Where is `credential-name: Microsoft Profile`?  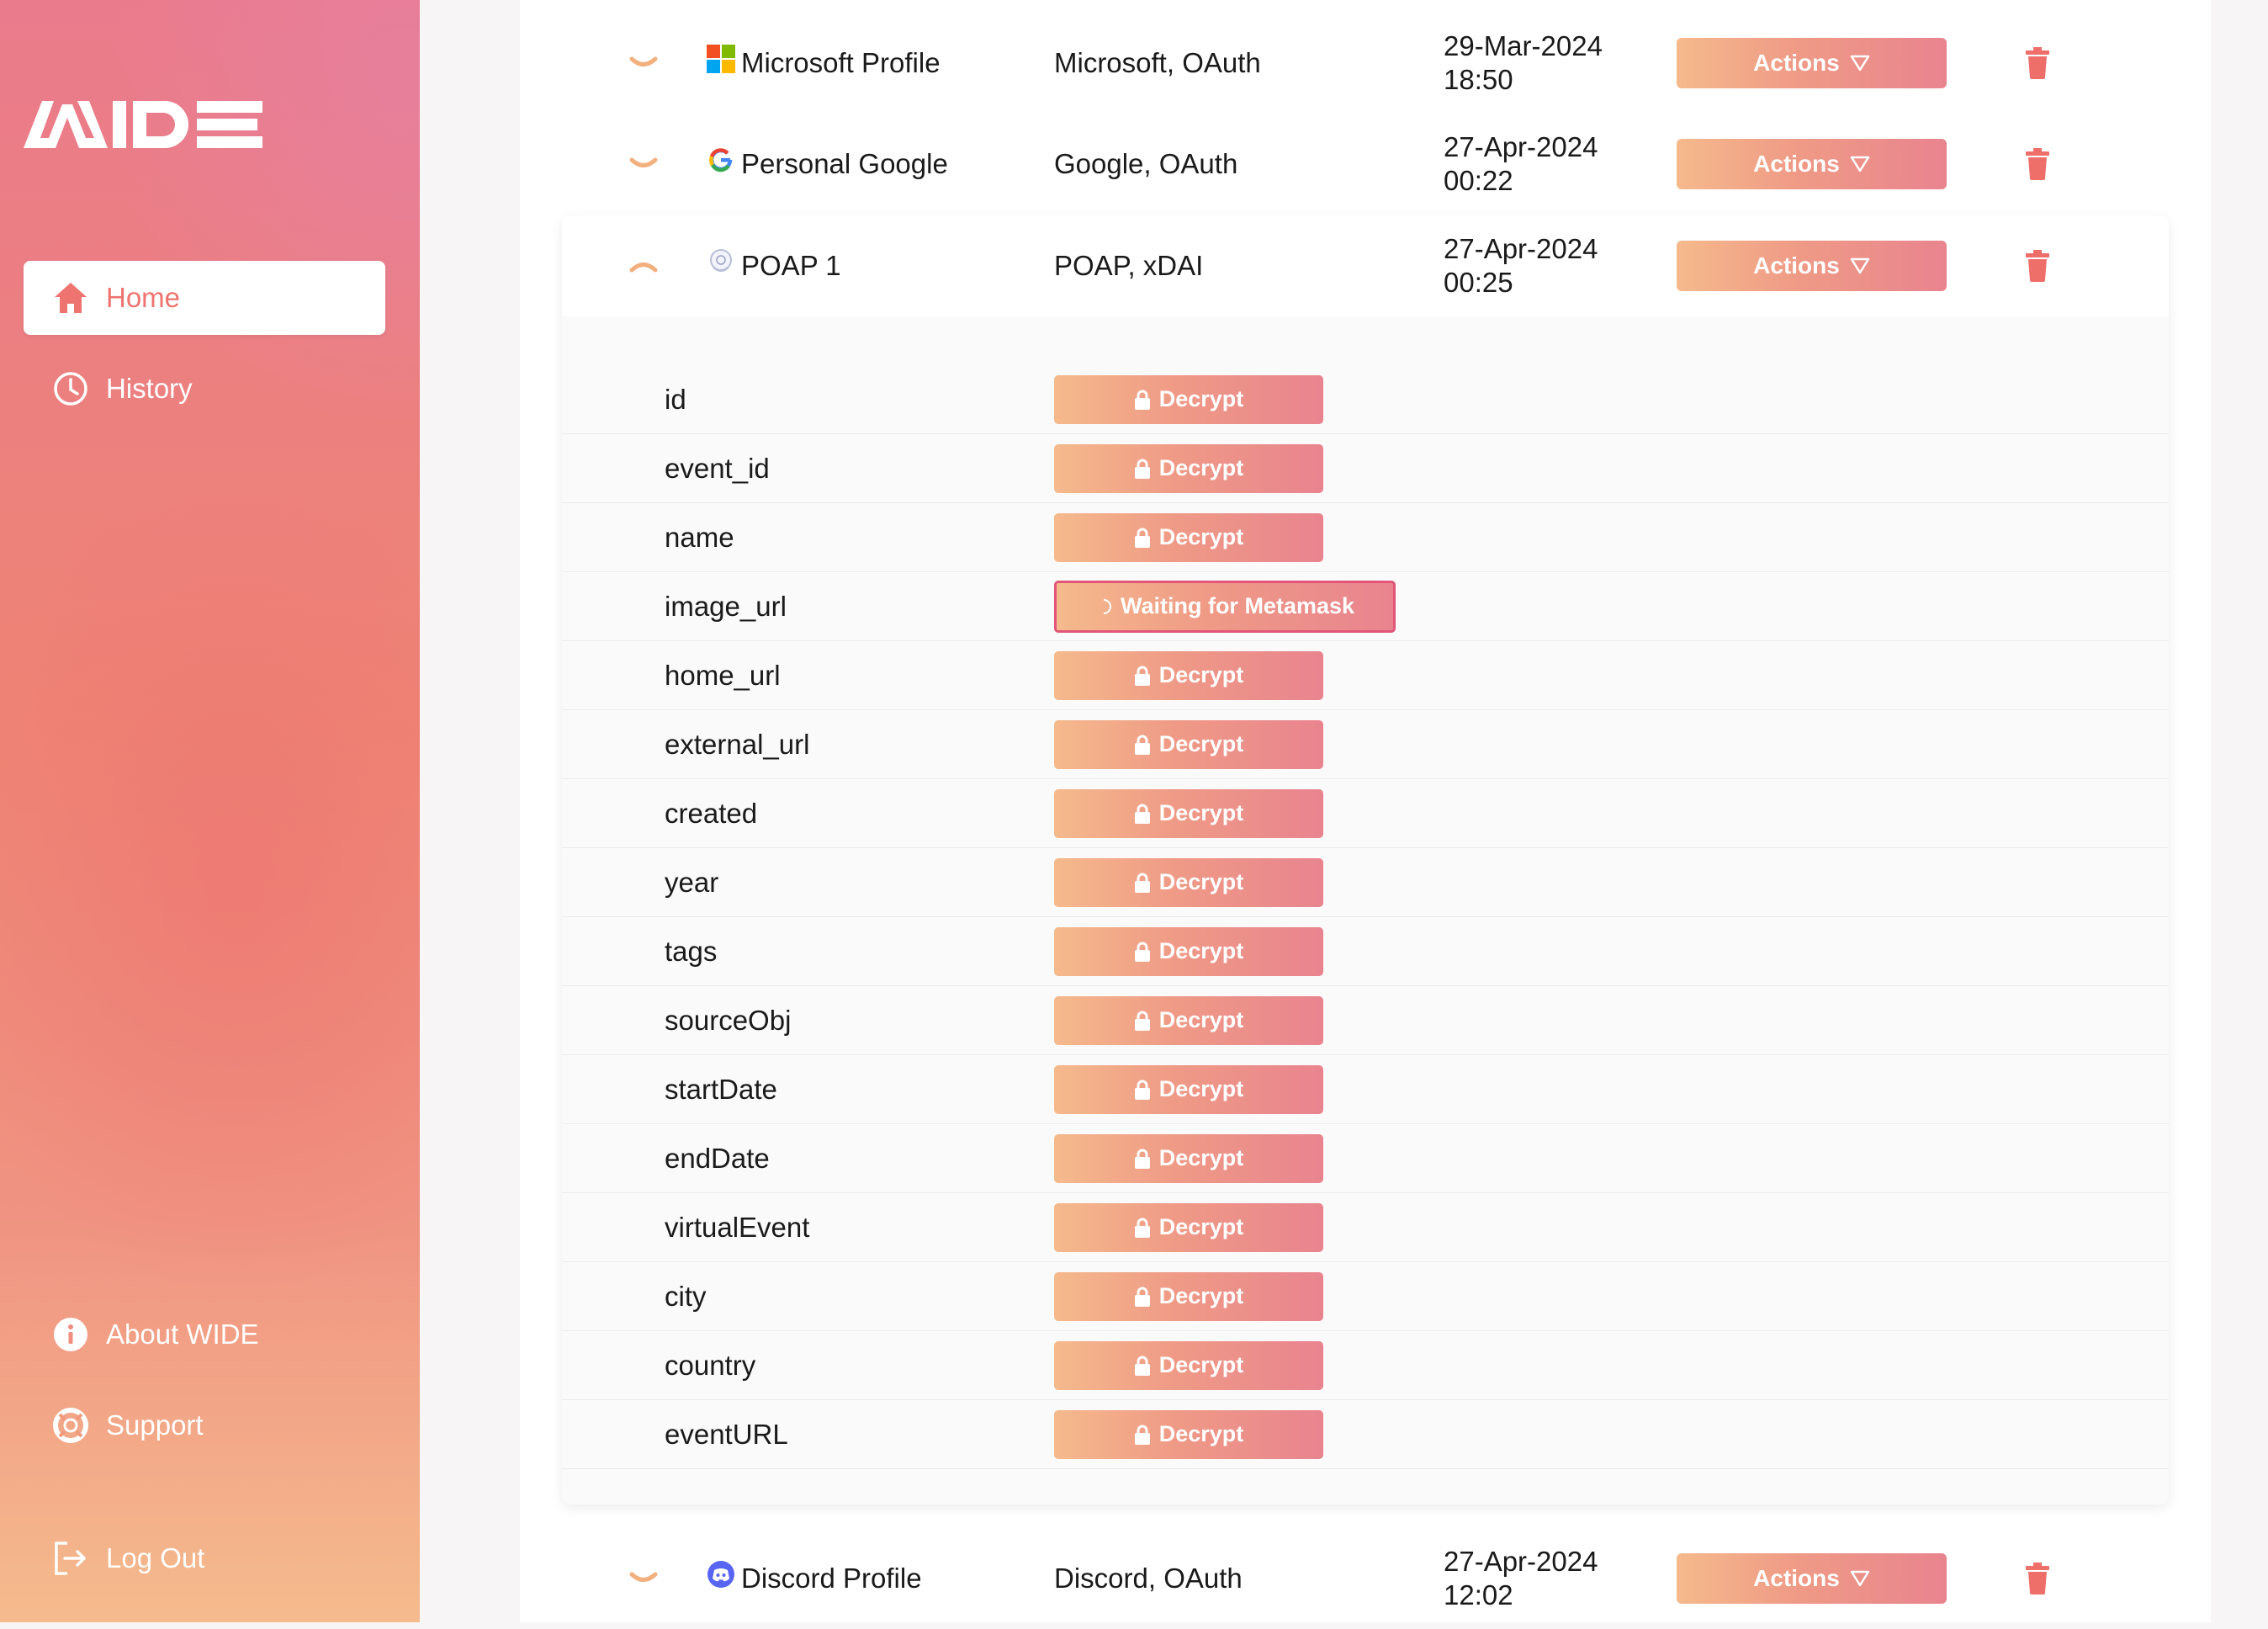 credential-name: Microsoft Profile is located at coordinates (841, 63).